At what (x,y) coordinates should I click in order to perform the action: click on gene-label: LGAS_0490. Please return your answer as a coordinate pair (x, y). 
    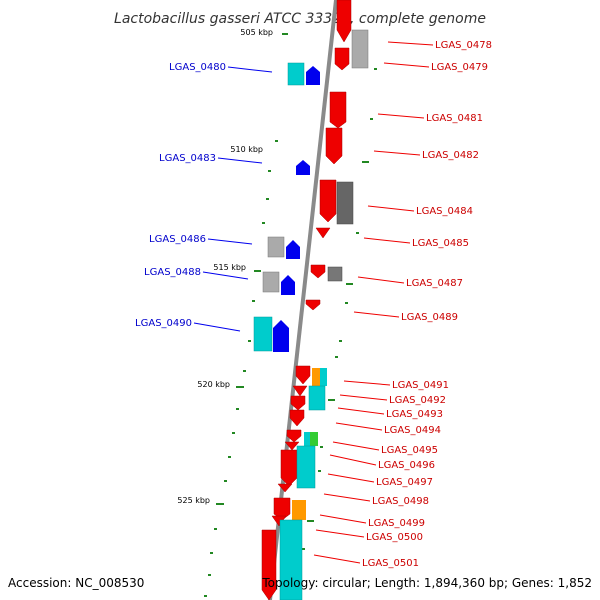
    Looking at the image, I should click on (163, 323).